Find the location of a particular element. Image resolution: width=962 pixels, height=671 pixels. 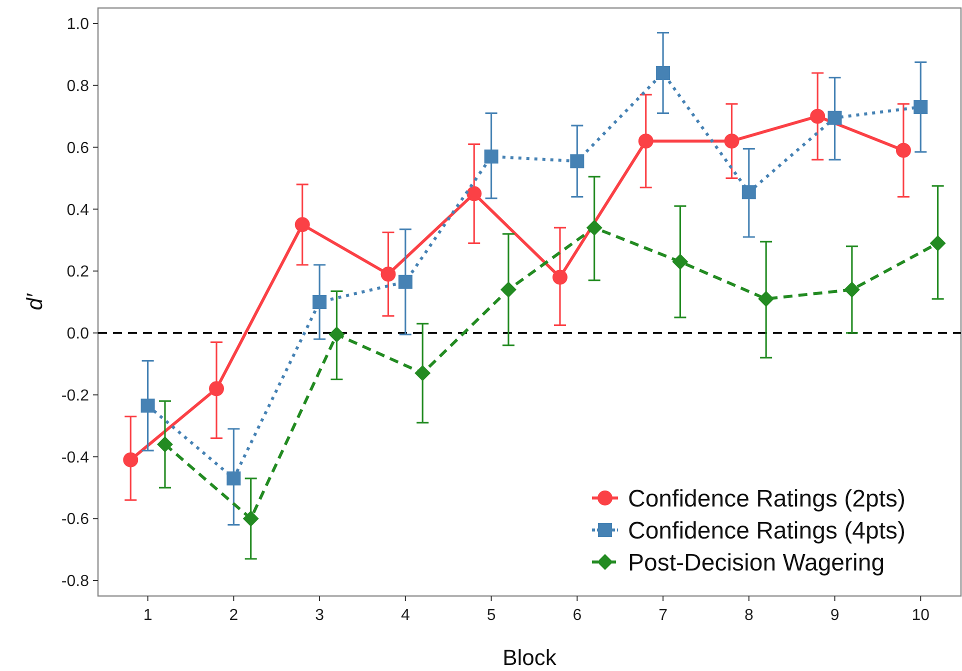

x-tick-label: 9 is located at coordinates (835, 615).